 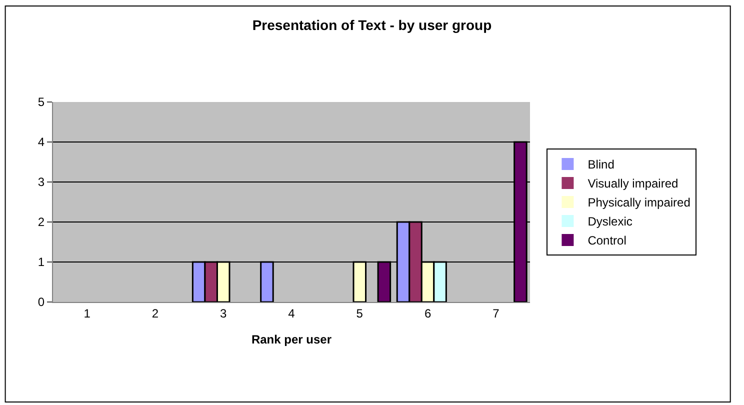 I want to click on legend-label: Control, so click(x=607, y=241).